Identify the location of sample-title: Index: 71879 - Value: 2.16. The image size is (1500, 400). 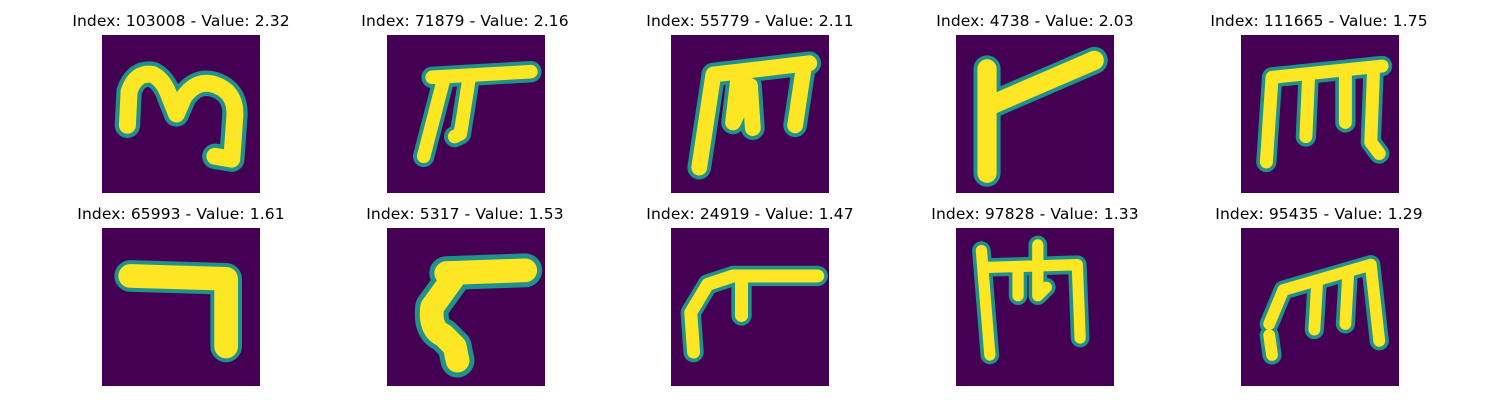
(465, 21).